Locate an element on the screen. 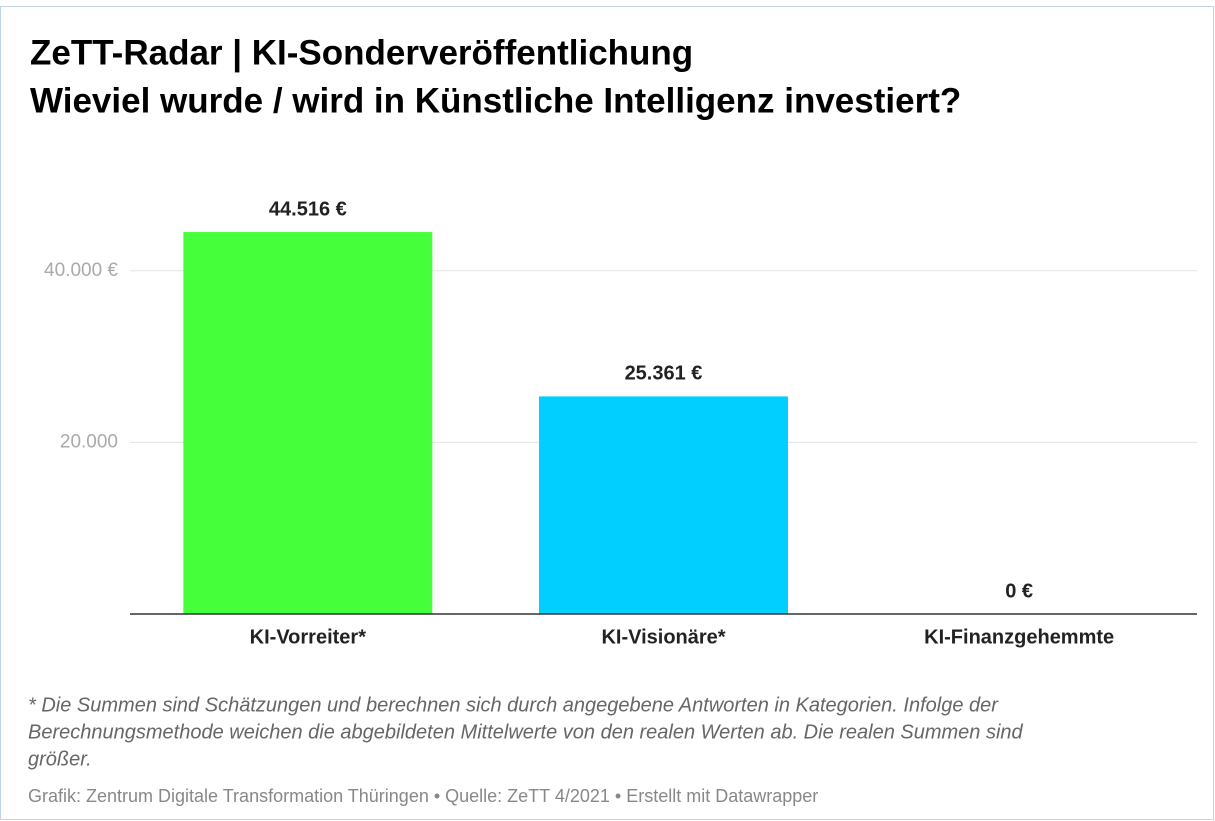  y-tick-label: 20.000 is located at coordinates (89, 441).